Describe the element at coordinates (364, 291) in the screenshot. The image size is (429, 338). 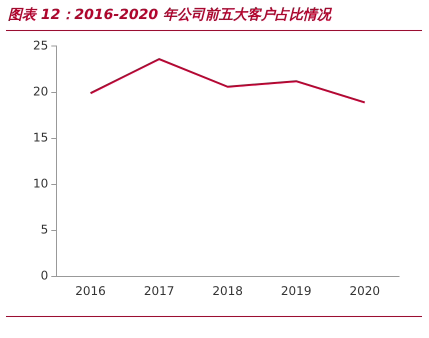
I see `x-tick-label: 2020` at that location.